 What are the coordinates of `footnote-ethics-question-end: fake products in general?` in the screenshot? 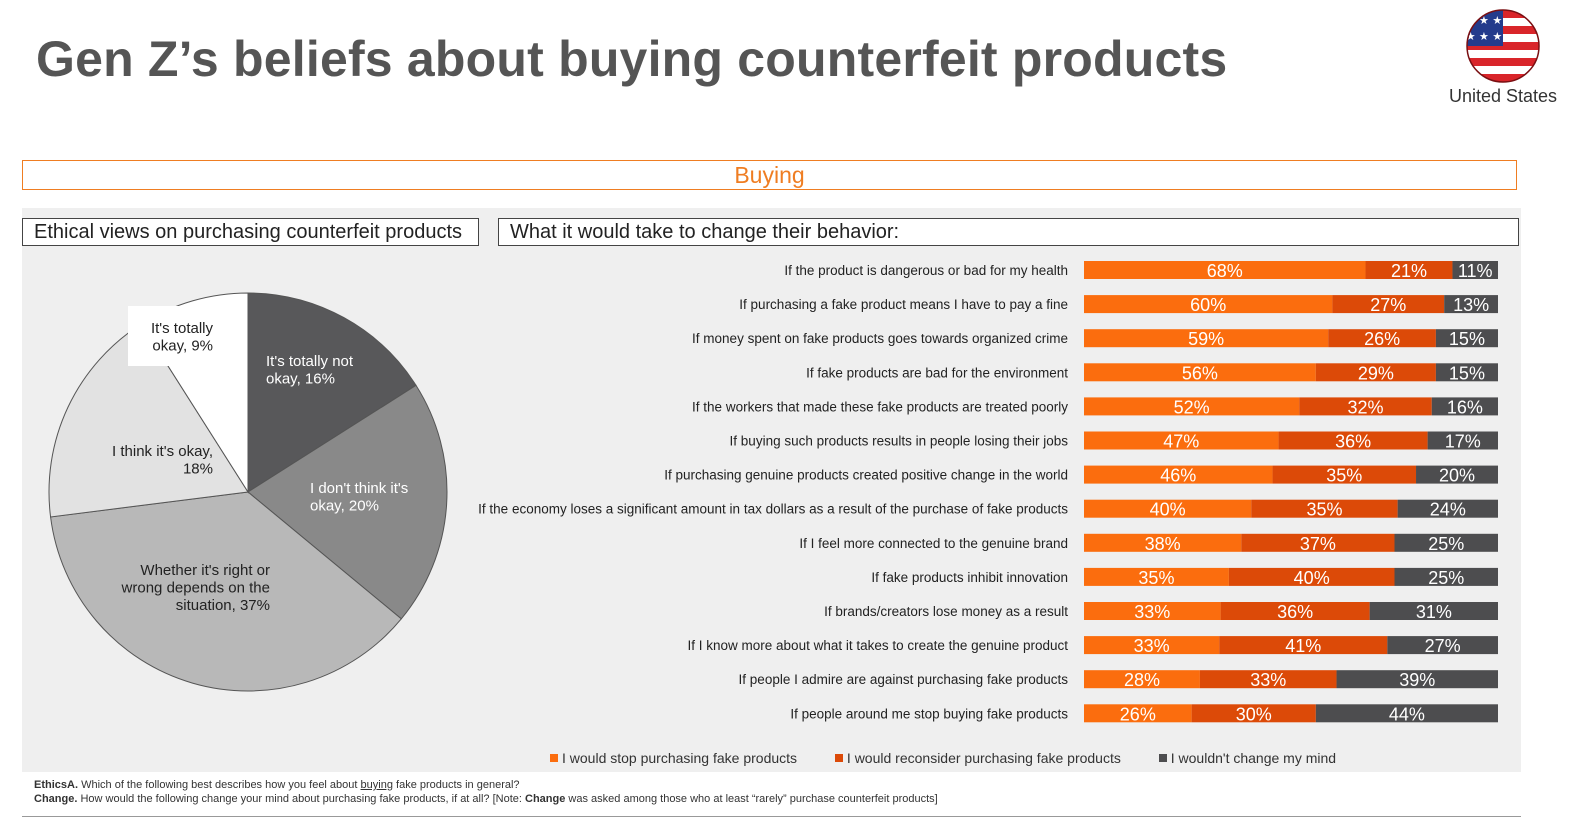 It's located at (458, 785).